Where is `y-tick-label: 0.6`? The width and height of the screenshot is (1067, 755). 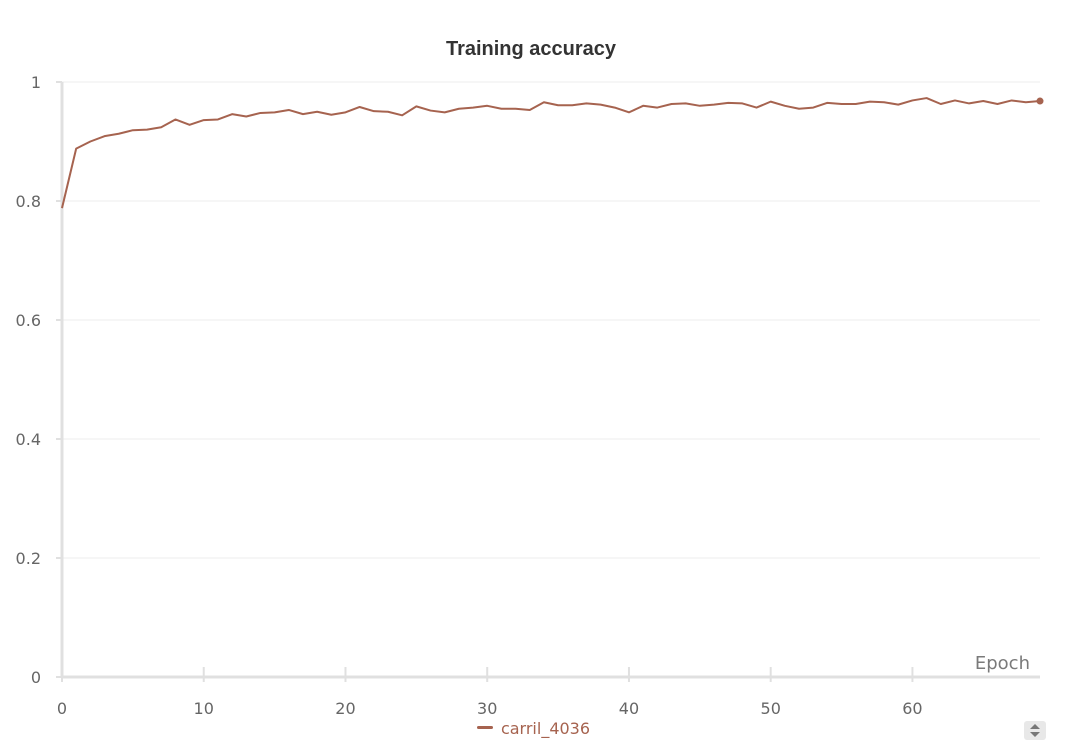
y-tick-label: 0.6 is located at coordinates (28, 320).